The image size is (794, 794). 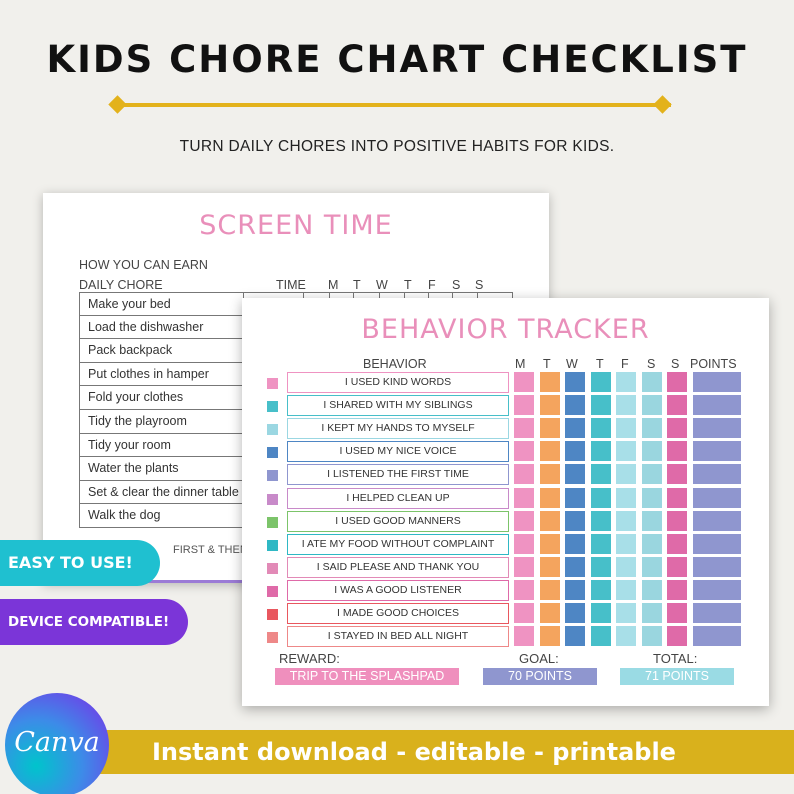 What do you see at coordinates (143, 265) in the screenshot?
I see `earn-label: HOW YOU CAN EARN` at bounding box center [143, 265].